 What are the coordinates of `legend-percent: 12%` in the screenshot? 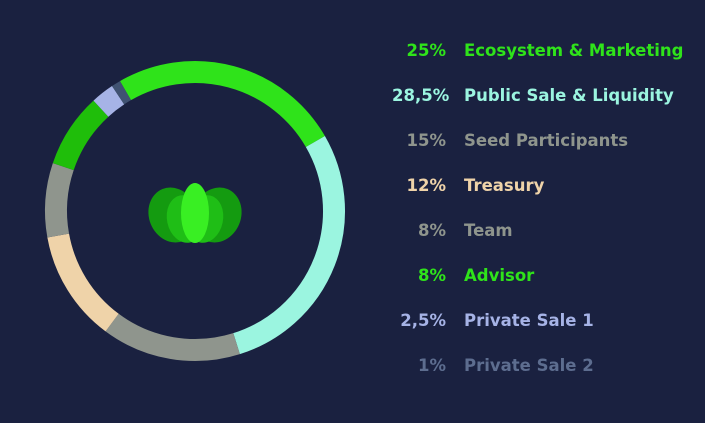 It's located at (426, 185).